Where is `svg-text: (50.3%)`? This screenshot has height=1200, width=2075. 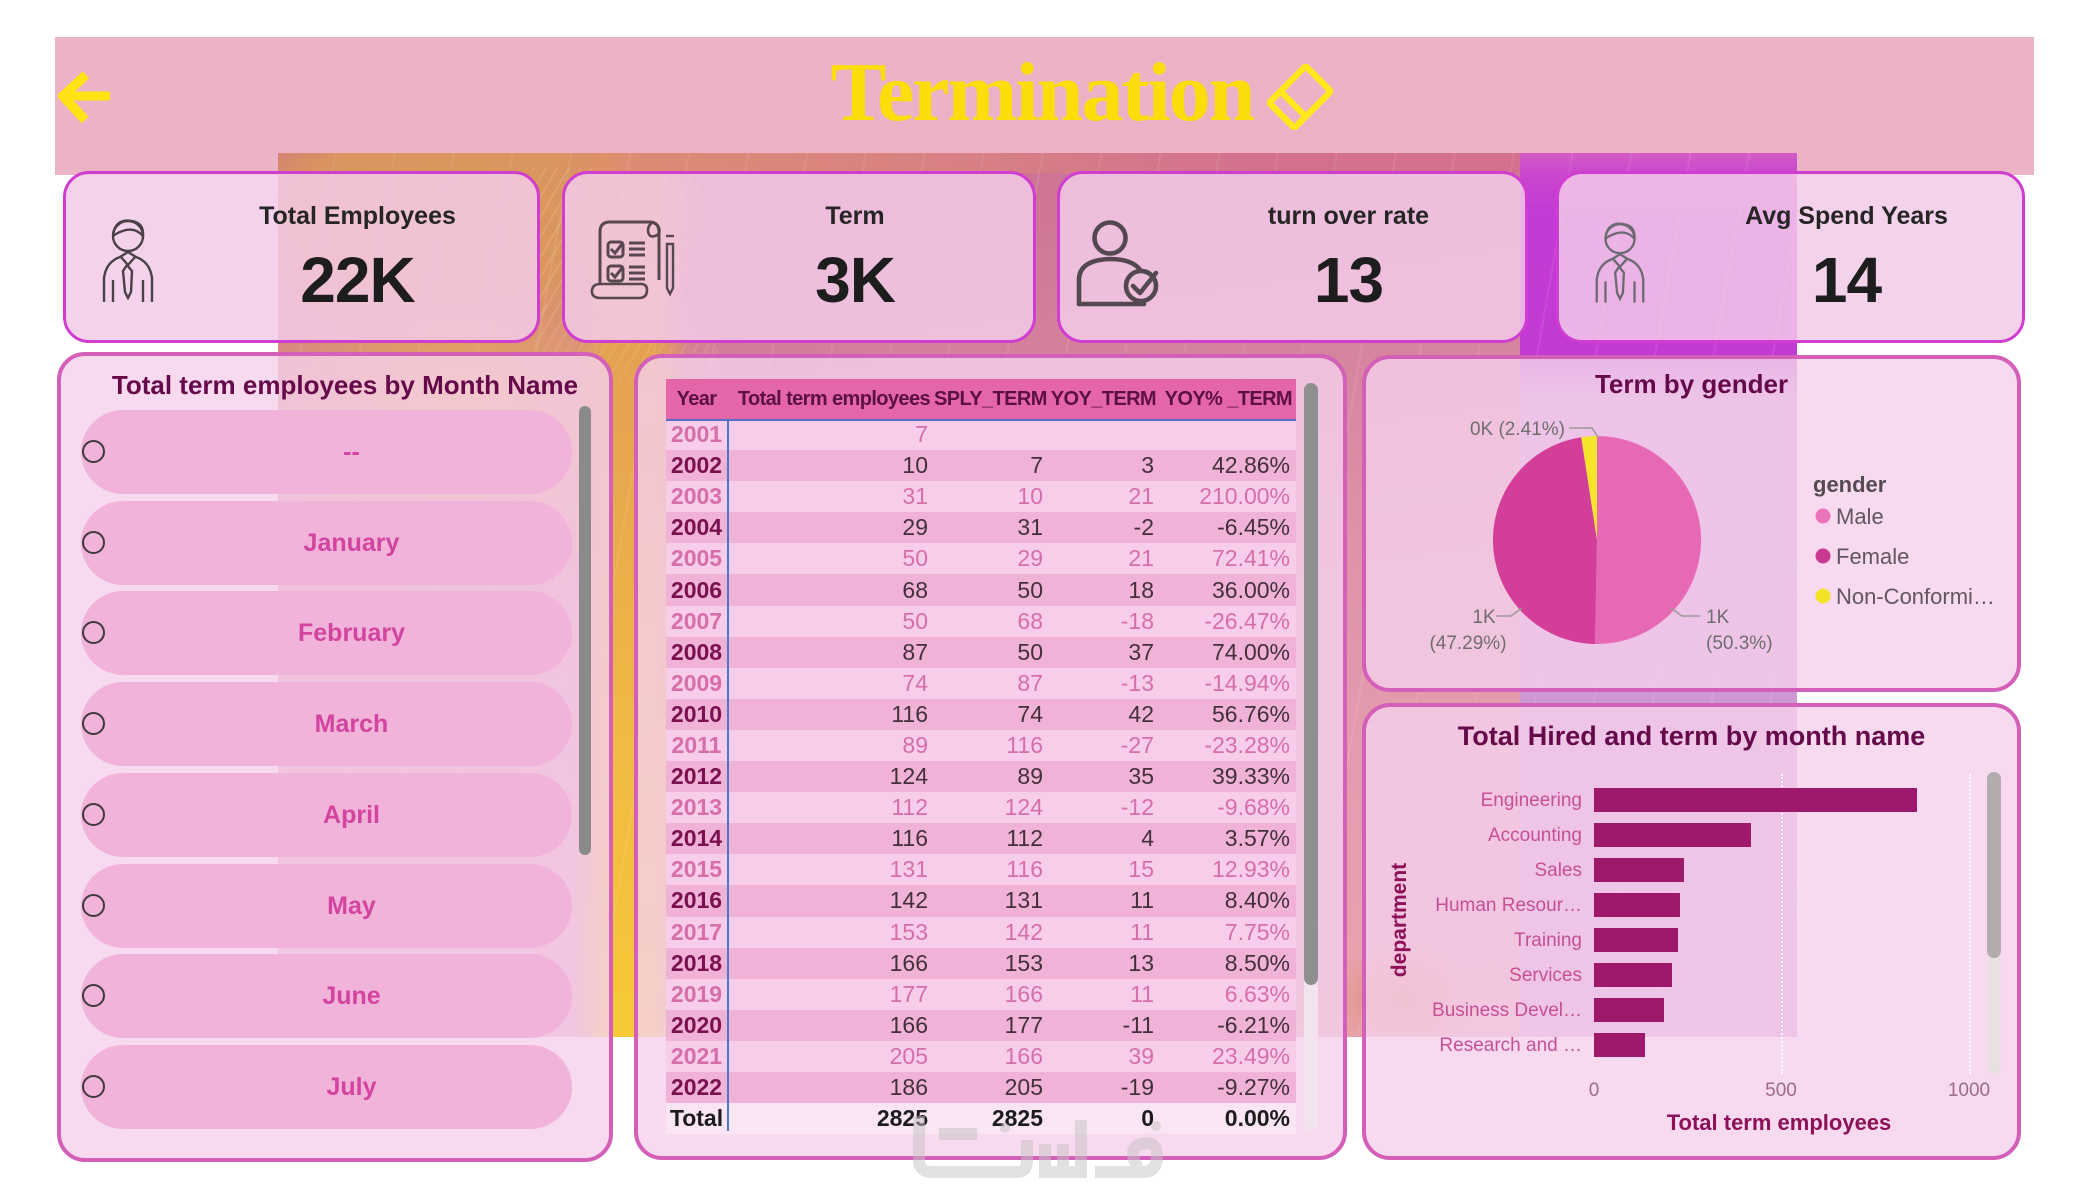 svg-text: (50.3%) is located at coordinates (1739, 643).